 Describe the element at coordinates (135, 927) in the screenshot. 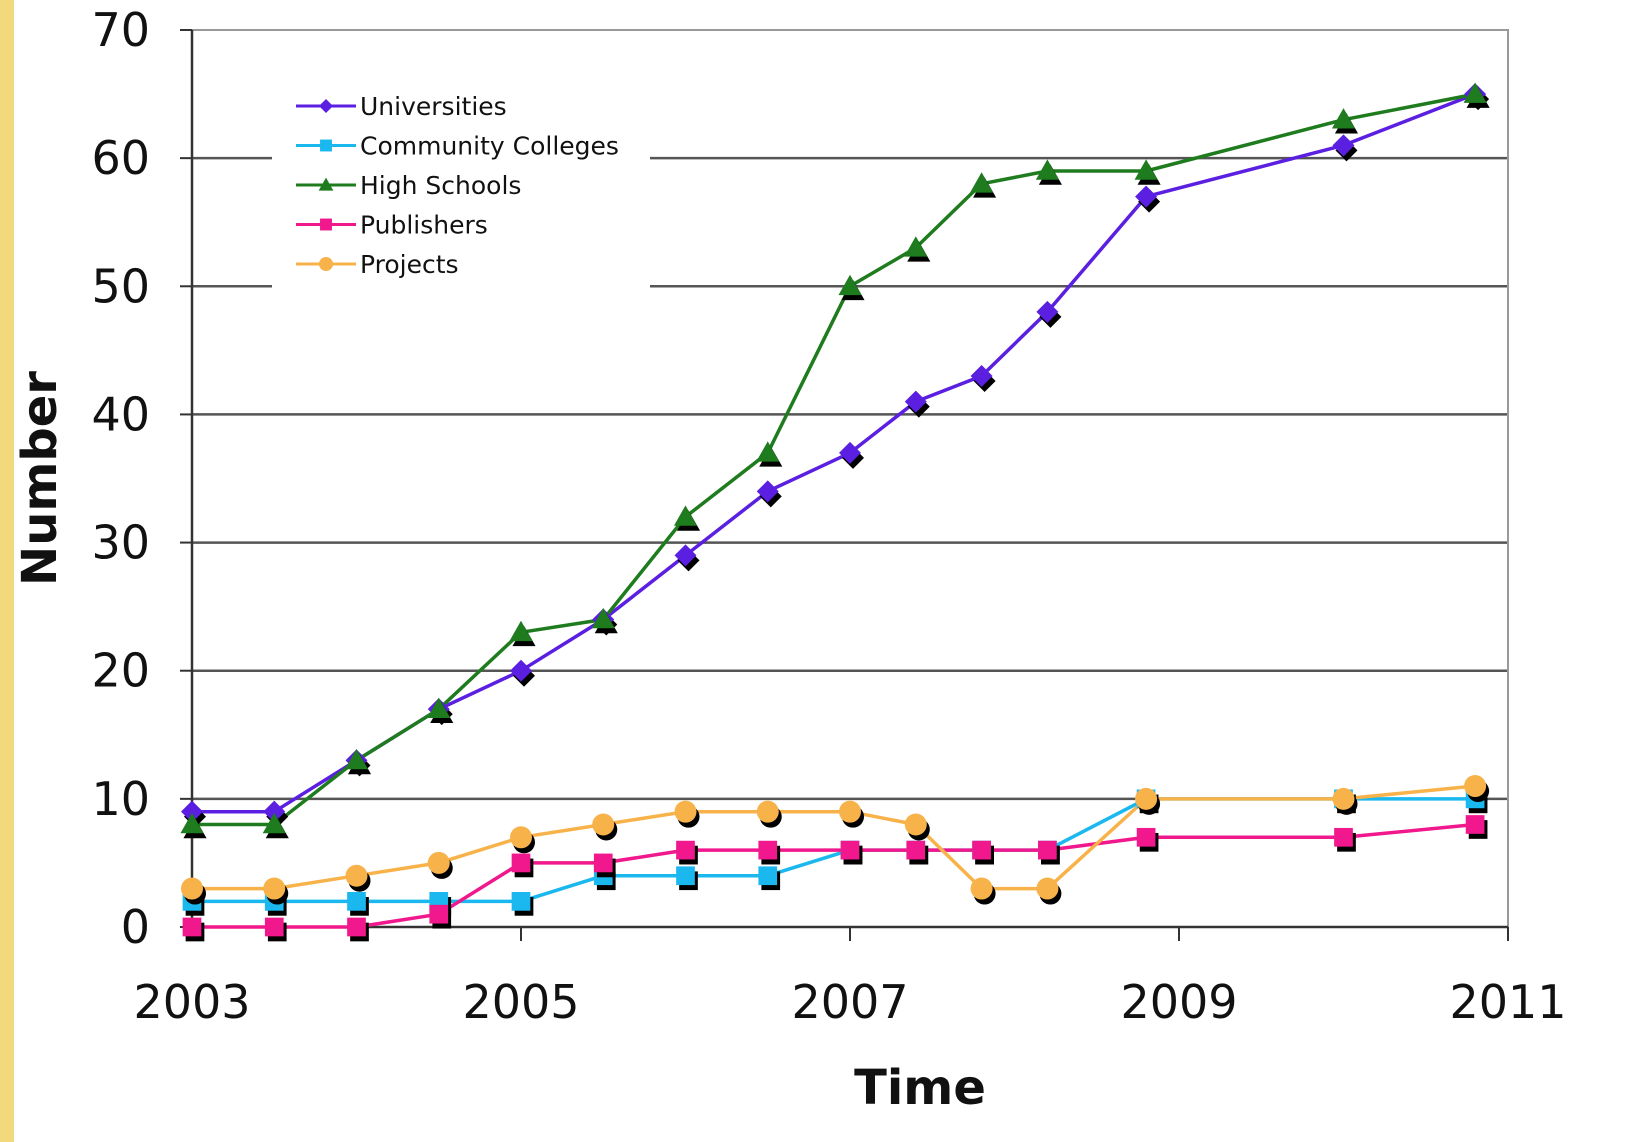

I see `y-tick-label-0: 0` at that location.